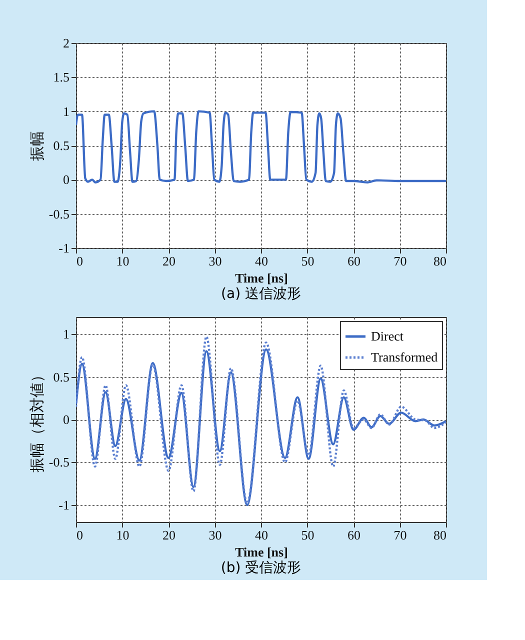 The image size is (525, 640). What do you see at coordinates (37, 146) in the screenshot?
I see `y-axis-title: 振幅` at bounding box center [37, 146].